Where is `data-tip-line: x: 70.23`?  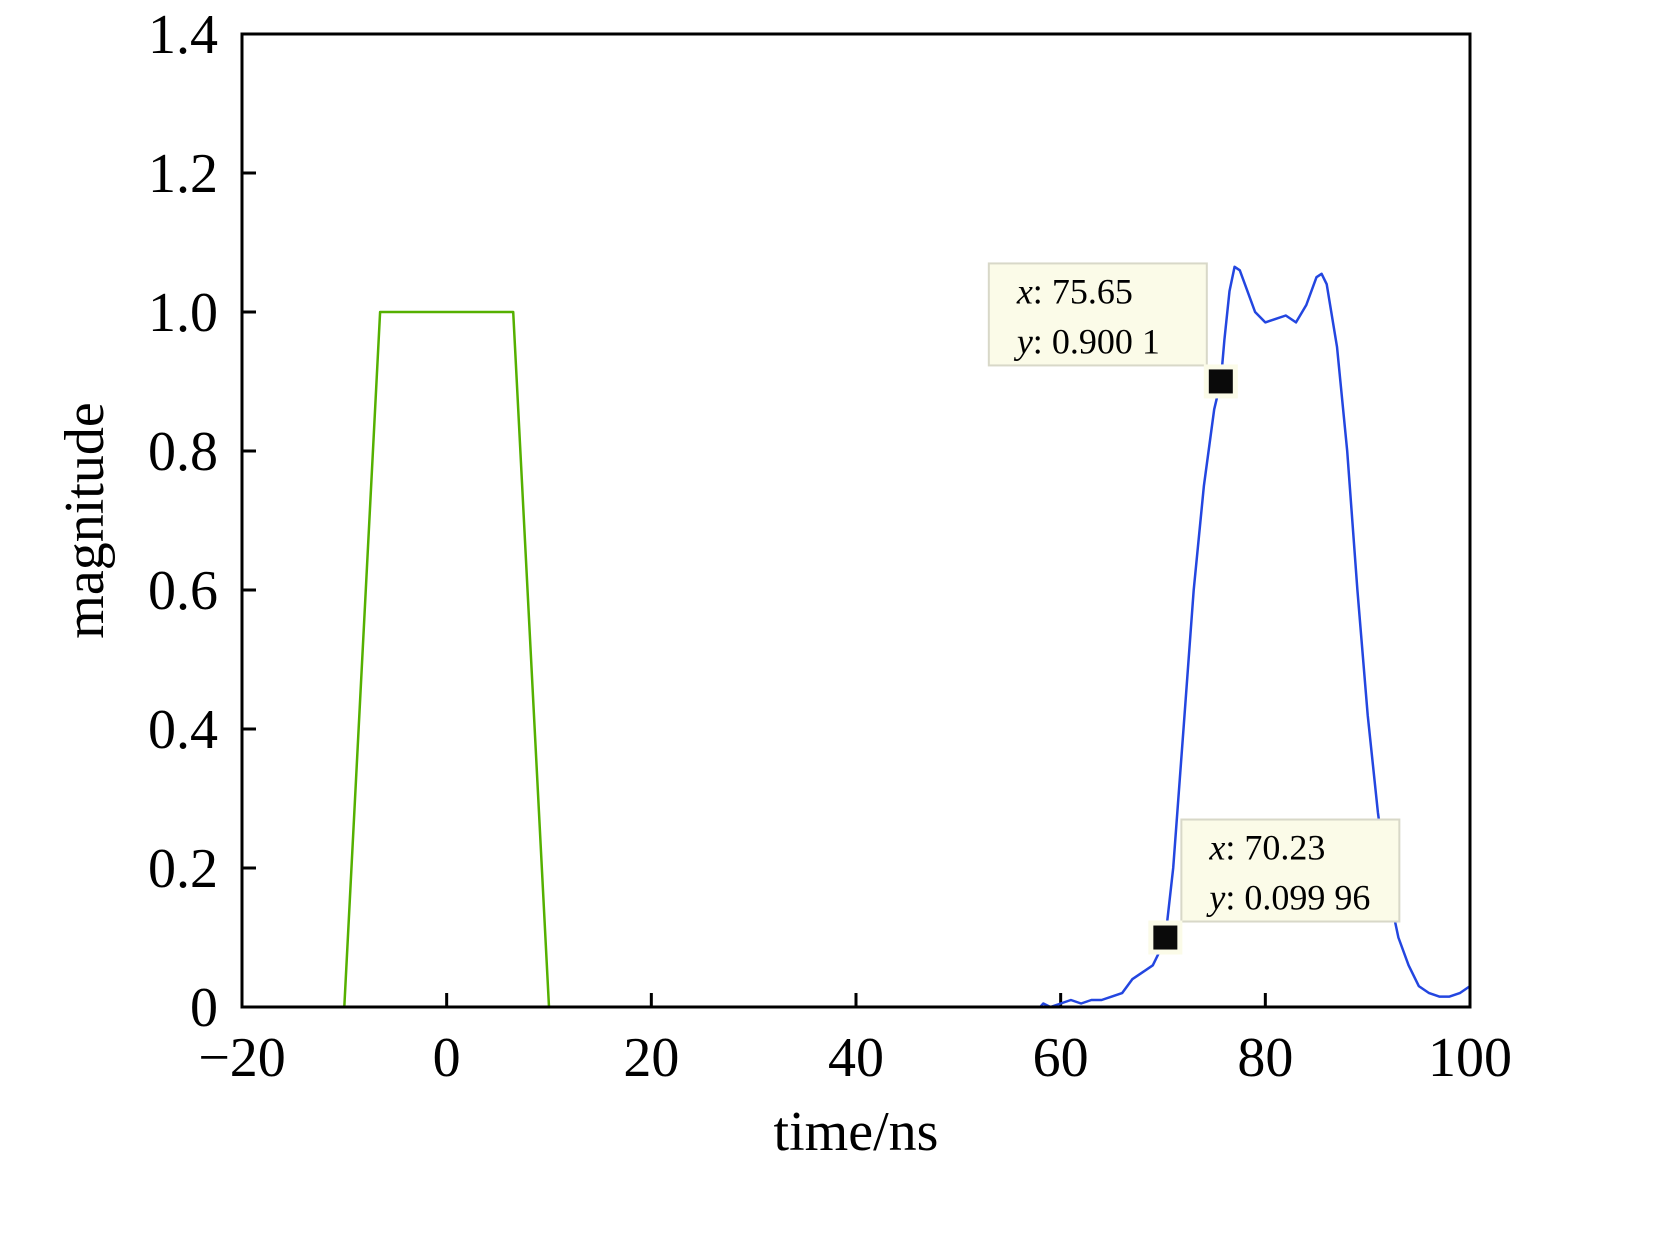 data-tip-line: x: 70.23 is located at coordinates (1266, 848).